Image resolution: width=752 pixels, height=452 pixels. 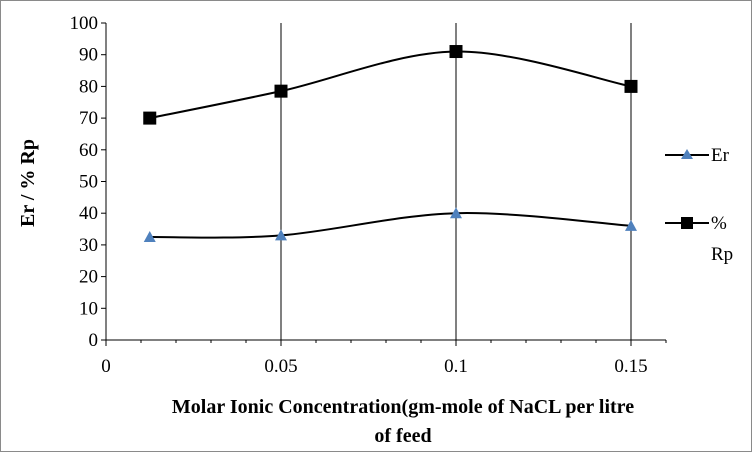 I want to click on legend-label-er: Er, so click(x=720, y=155).